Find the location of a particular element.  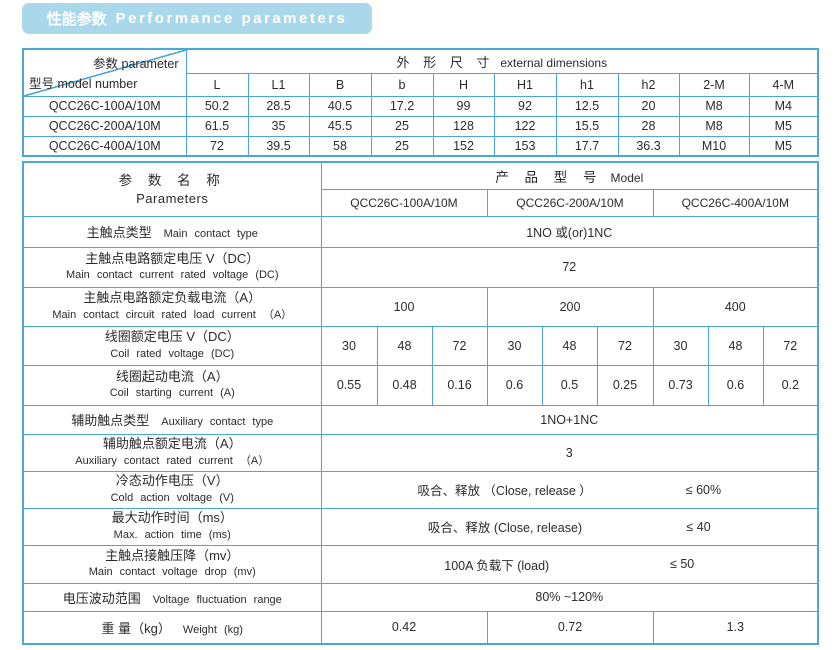

dimension-value-cell: 122 is located at coordinates (525, 126).